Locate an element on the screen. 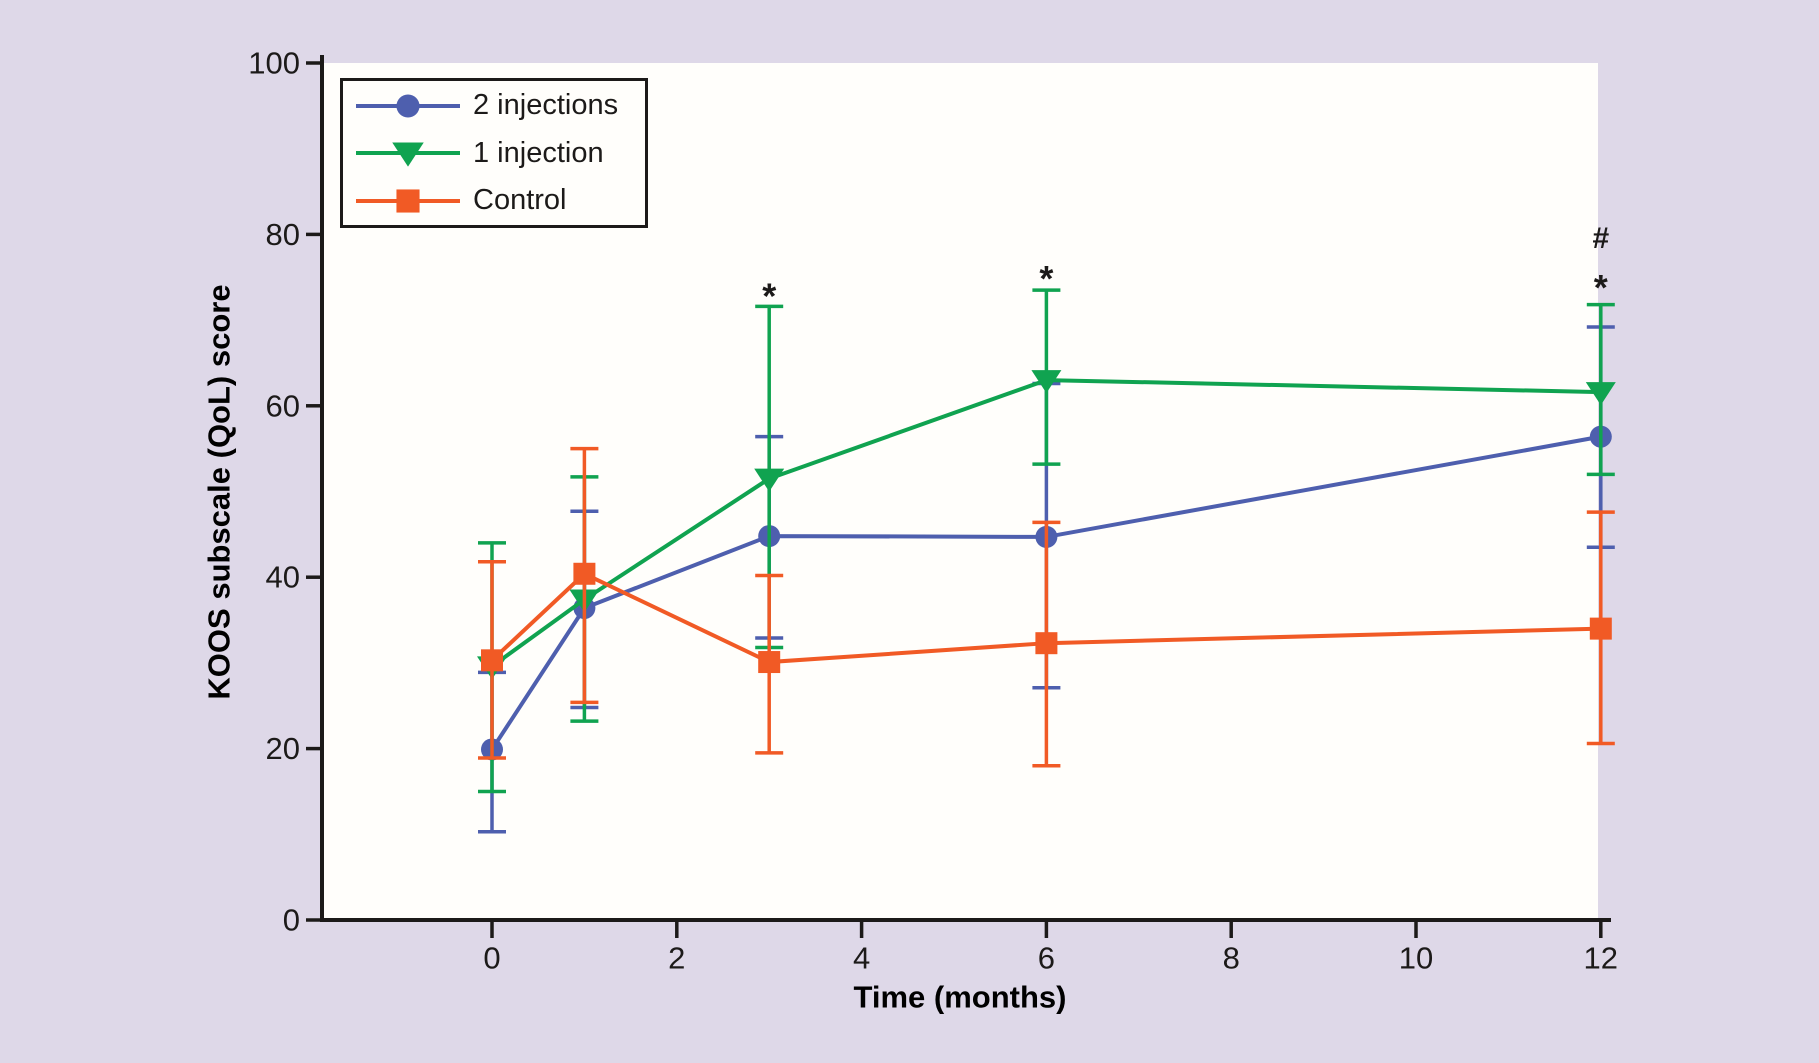 The width and height of the screenshot is (1819, 1063). legend-marker-2-injections-icon is located at coordinates (408, 105).